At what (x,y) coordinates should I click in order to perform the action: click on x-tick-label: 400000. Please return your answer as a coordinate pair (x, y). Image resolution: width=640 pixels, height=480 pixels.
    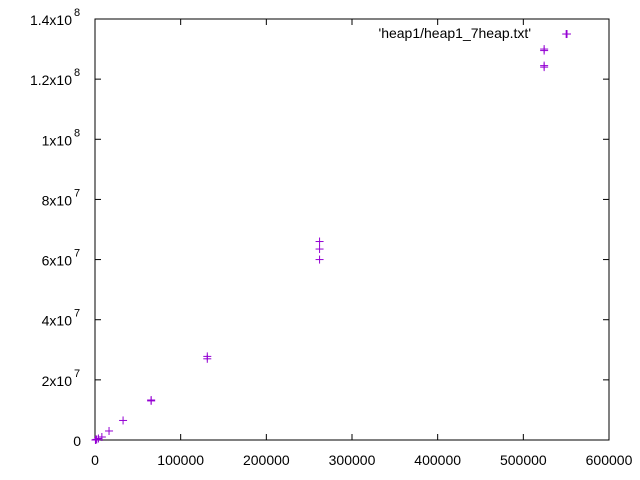
    Looking at the image, I should click on (437, 460).